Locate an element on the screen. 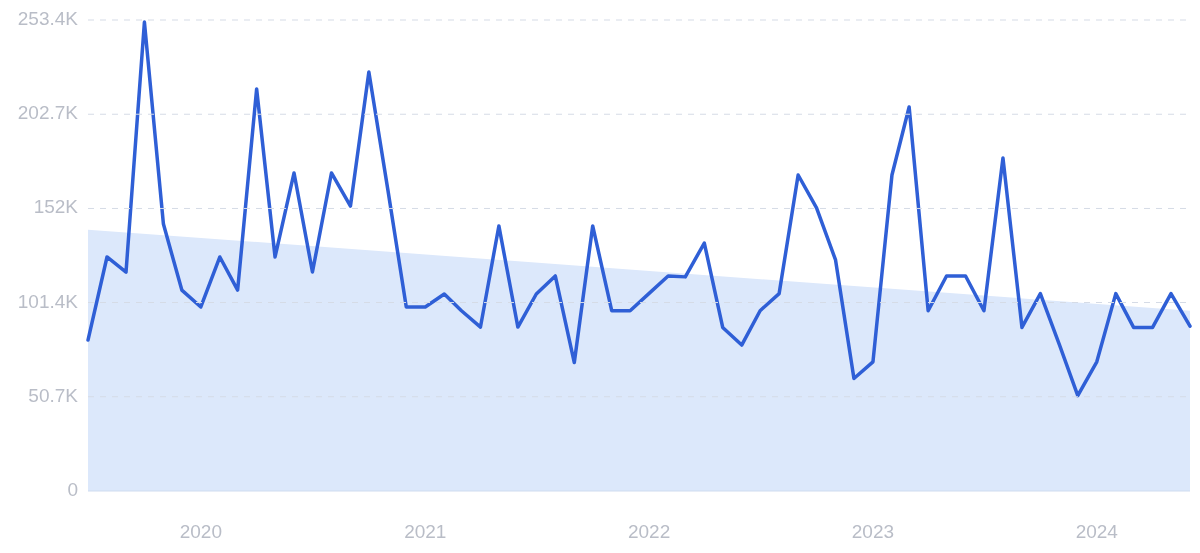 Image resolution: width=1200 pixels, height=553 pixels. y-tick-label: 101.4K is located at coordinates (48, 301).